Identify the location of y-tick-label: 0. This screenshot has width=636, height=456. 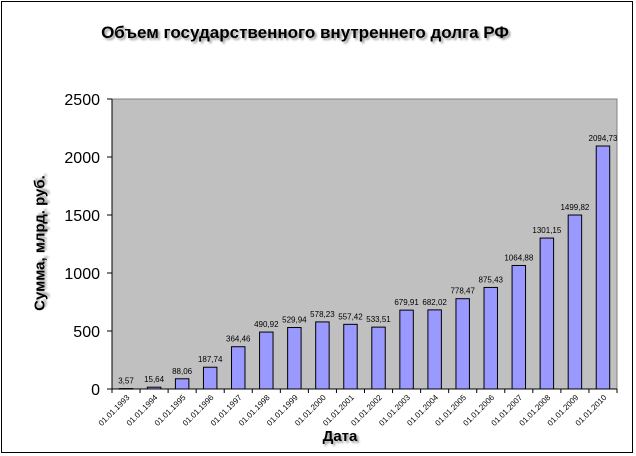
(95, 390).